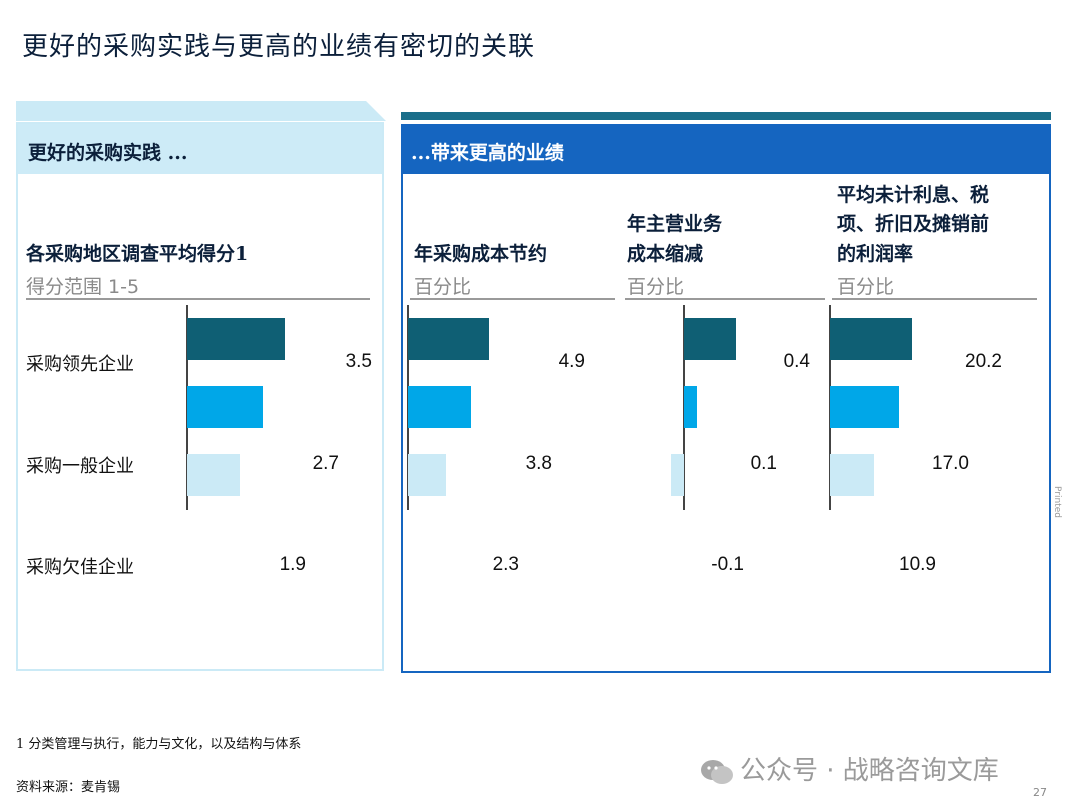 This screenshot has height=810, width=1080. What do you see at coordinates (292, 564) in the screenshot?
I see `chart1-value-laggard: 1.9` at bounding box center [292, 564].